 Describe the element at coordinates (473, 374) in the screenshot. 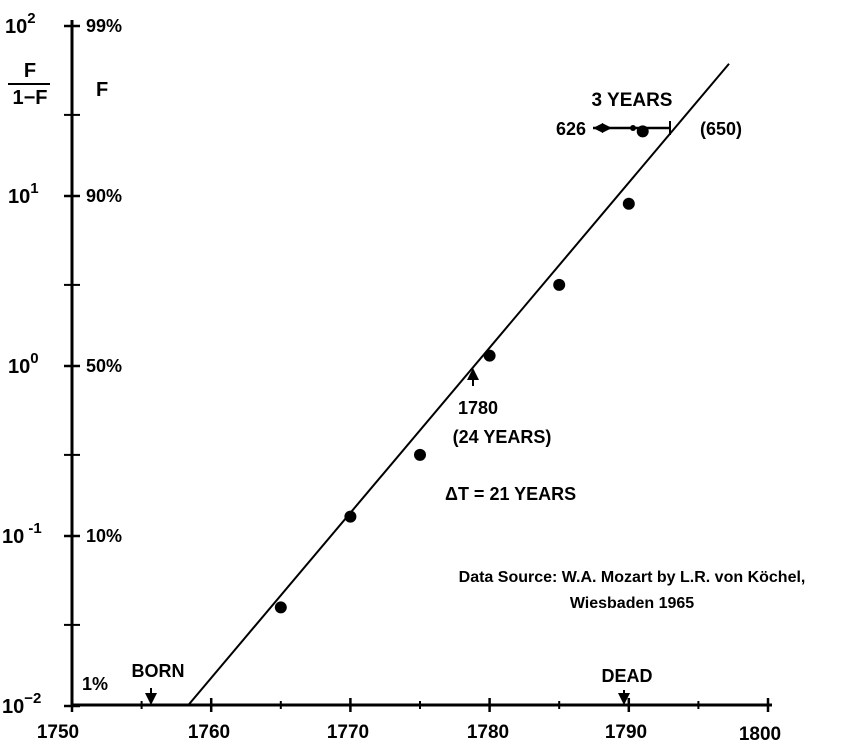

I see `arrow-1780-head` at that location.